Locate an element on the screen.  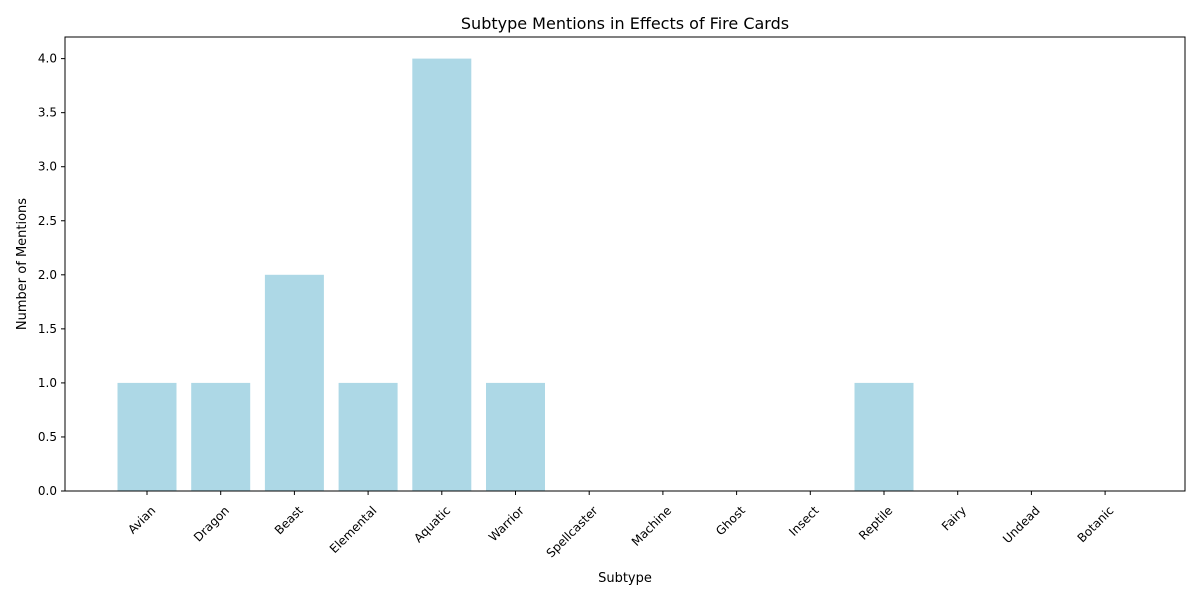
y-tick-label: 3.0 is located at coordinates (47, 167).